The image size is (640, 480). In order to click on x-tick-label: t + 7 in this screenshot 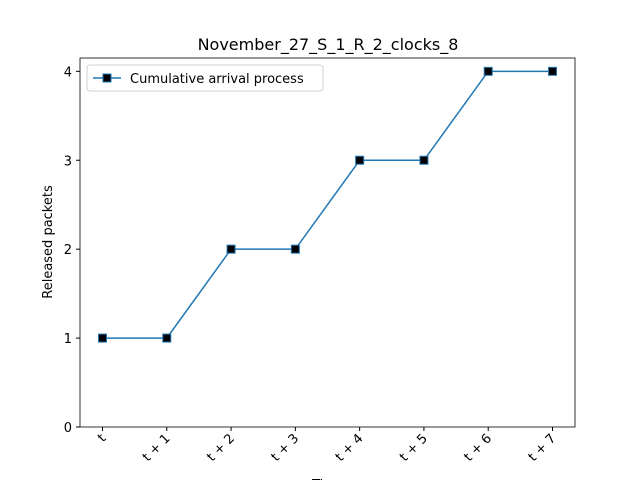, I will do `click(543, 448)`.